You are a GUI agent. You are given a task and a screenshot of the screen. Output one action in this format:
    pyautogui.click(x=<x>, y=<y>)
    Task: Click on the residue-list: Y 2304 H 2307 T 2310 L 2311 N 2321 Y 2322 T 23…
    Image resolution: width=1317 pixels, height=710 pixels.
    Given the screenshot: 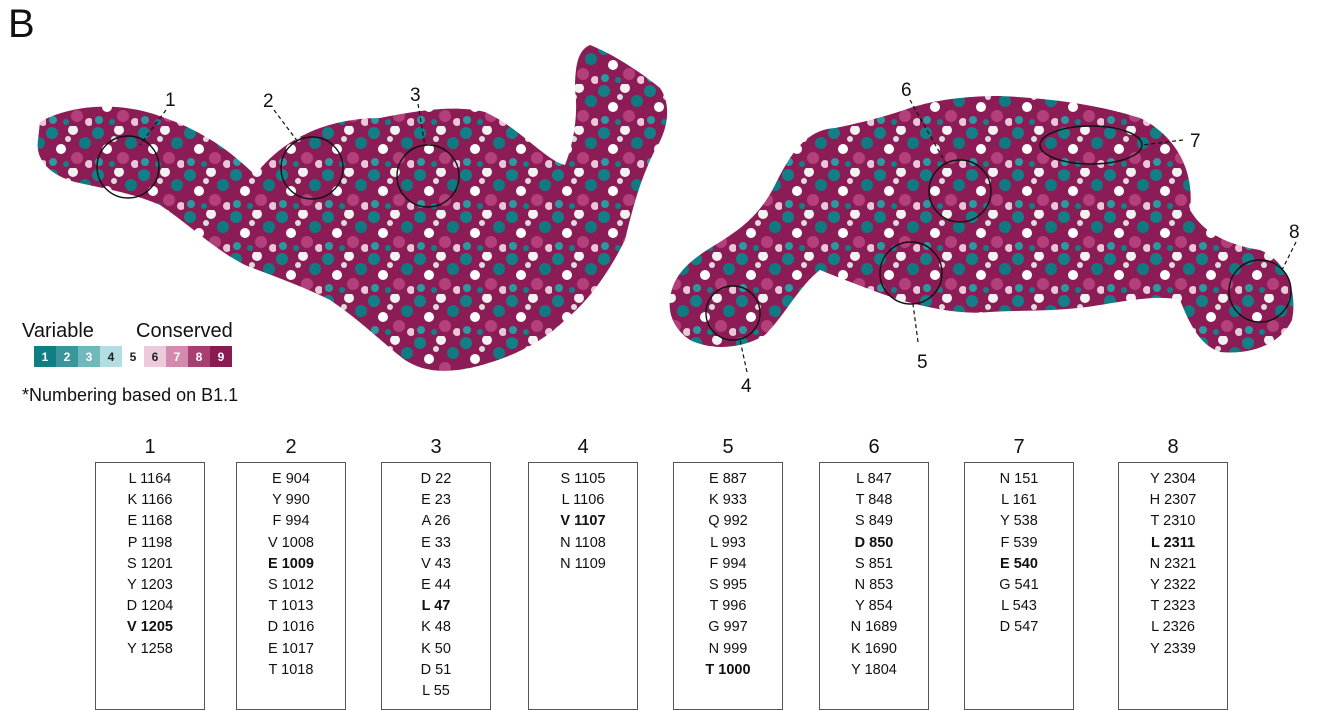 What is the action you would take?
    pyautogui.click(x=1173, y=586)
    